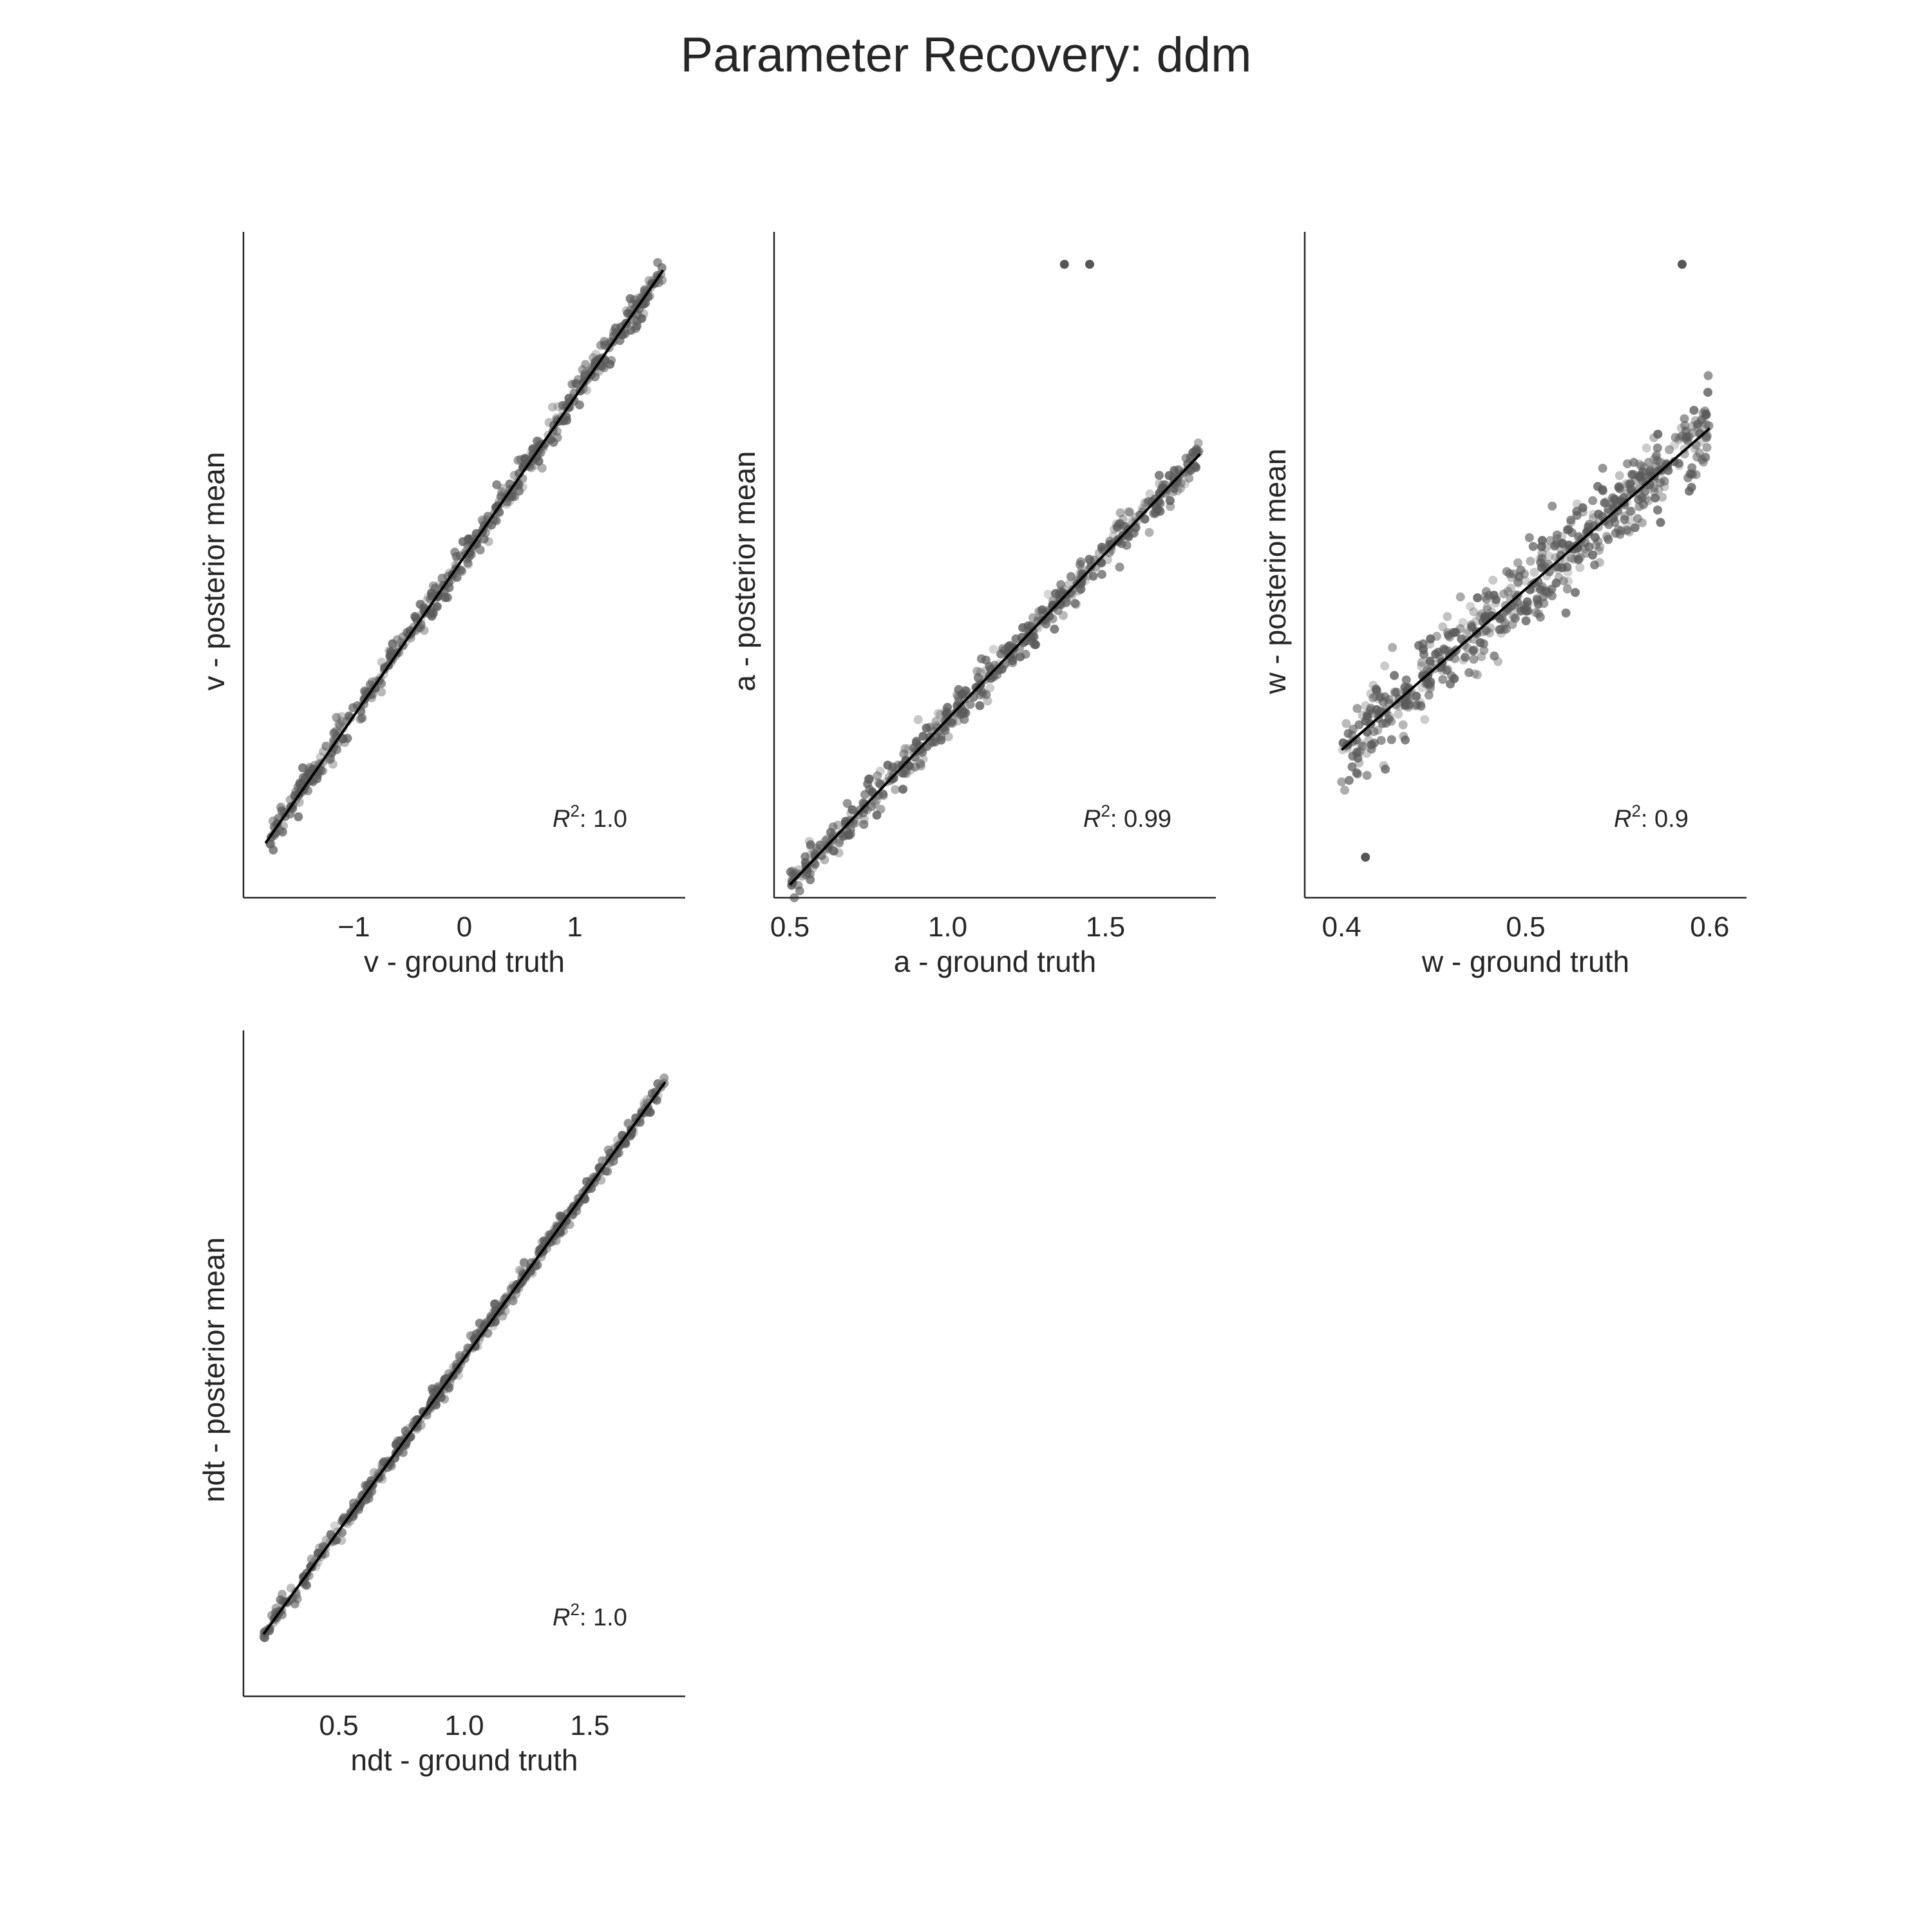 Image resolution: width=1932 pixels, height=1932 pixels. Describe the element at coordinates (1525, 927) in the screenshot. I see `x-tick-label: 0.5` at that location.